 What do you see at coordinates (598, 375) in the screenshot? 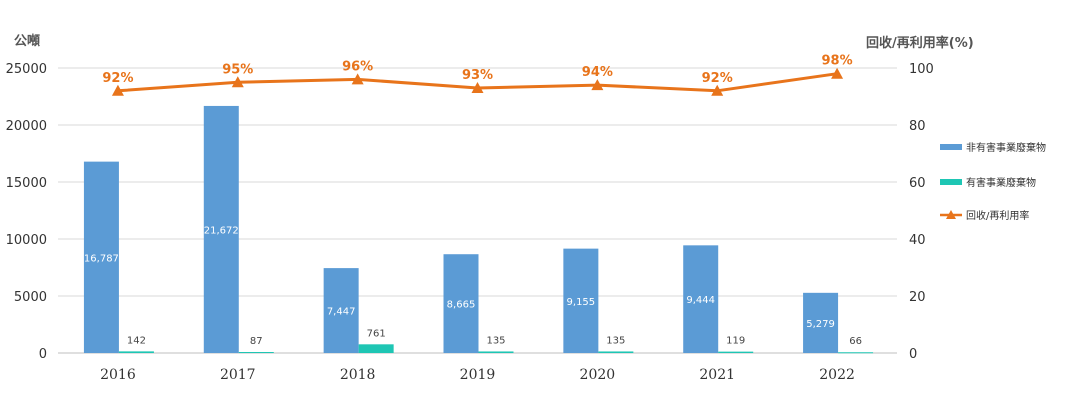
I see `category-label: 2020` at bounding box center [598, 375].